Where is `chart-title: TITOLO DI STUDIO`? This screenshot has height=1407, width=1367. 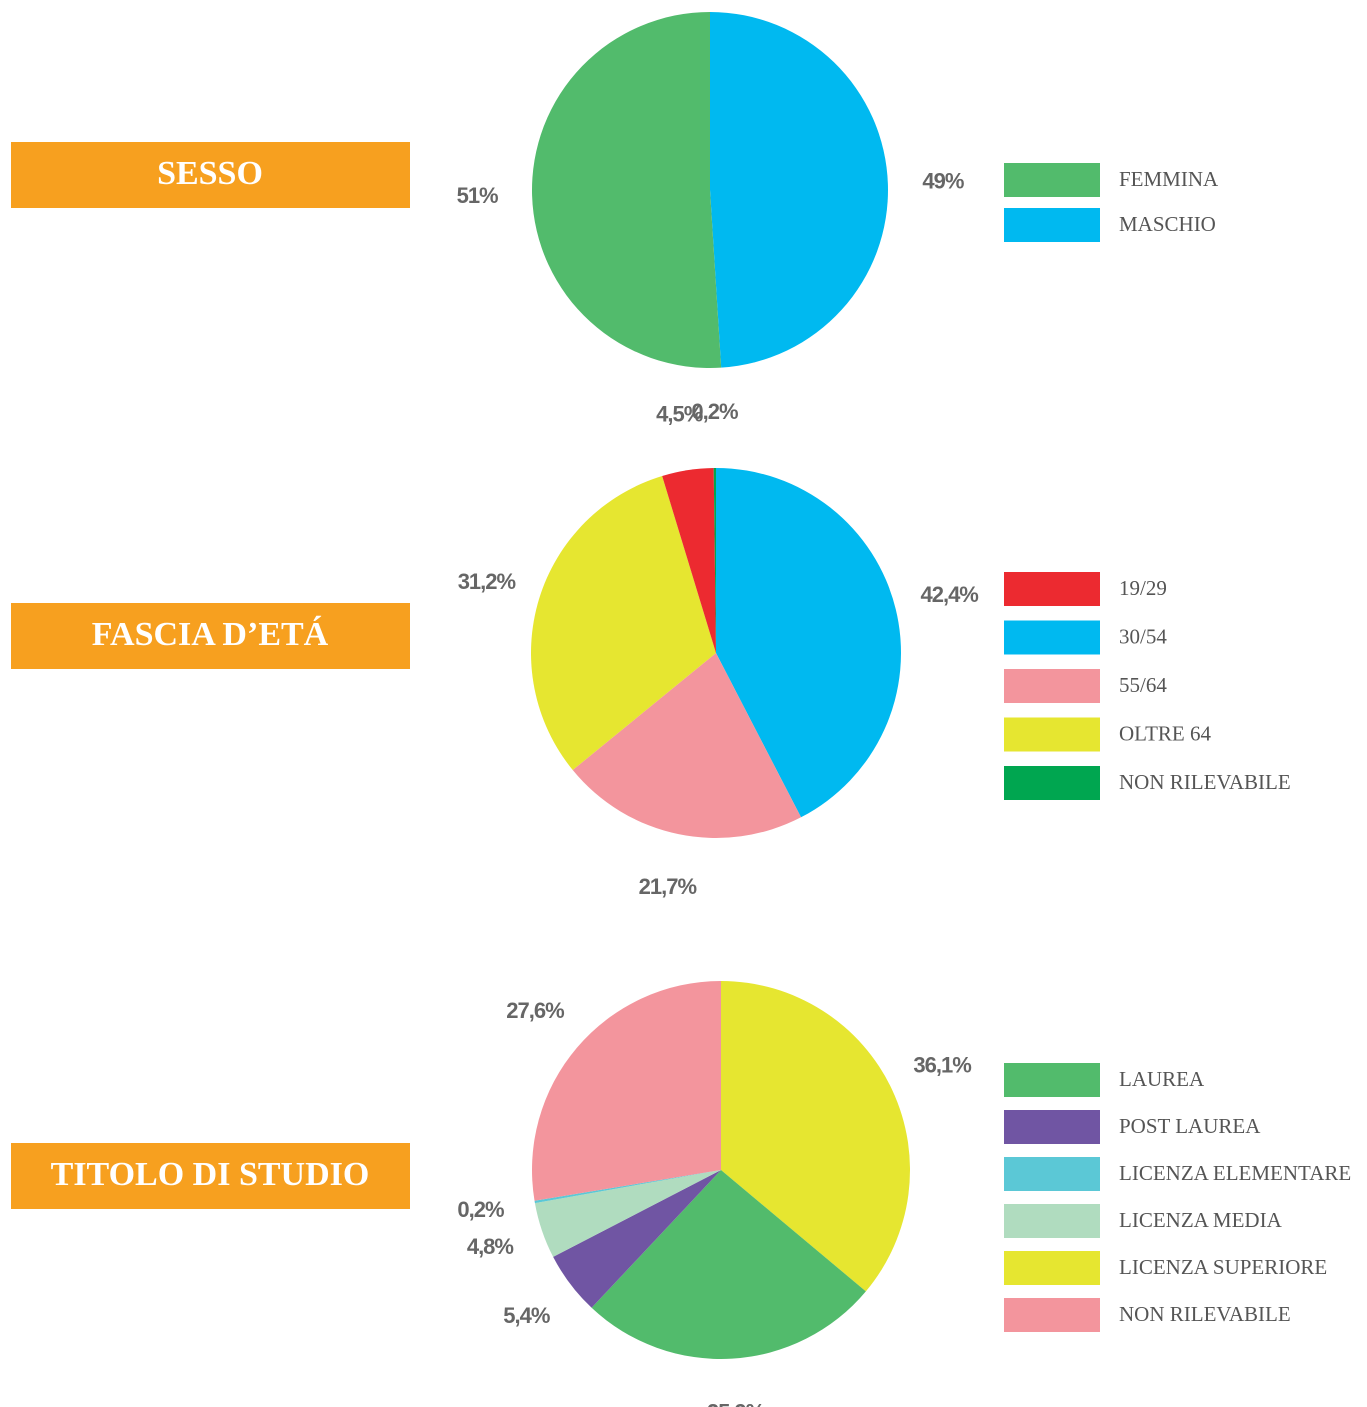
chart-title: TITOLO DI STUDIO is located at coordinates (210, 1174).